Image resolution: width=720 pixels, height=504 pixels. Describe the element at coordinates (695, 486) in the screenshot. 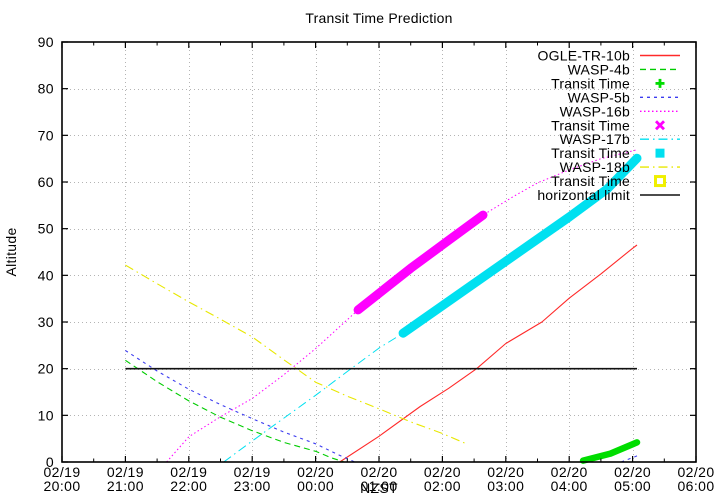

I see `x-tick-label-time: 06:00` at that location.